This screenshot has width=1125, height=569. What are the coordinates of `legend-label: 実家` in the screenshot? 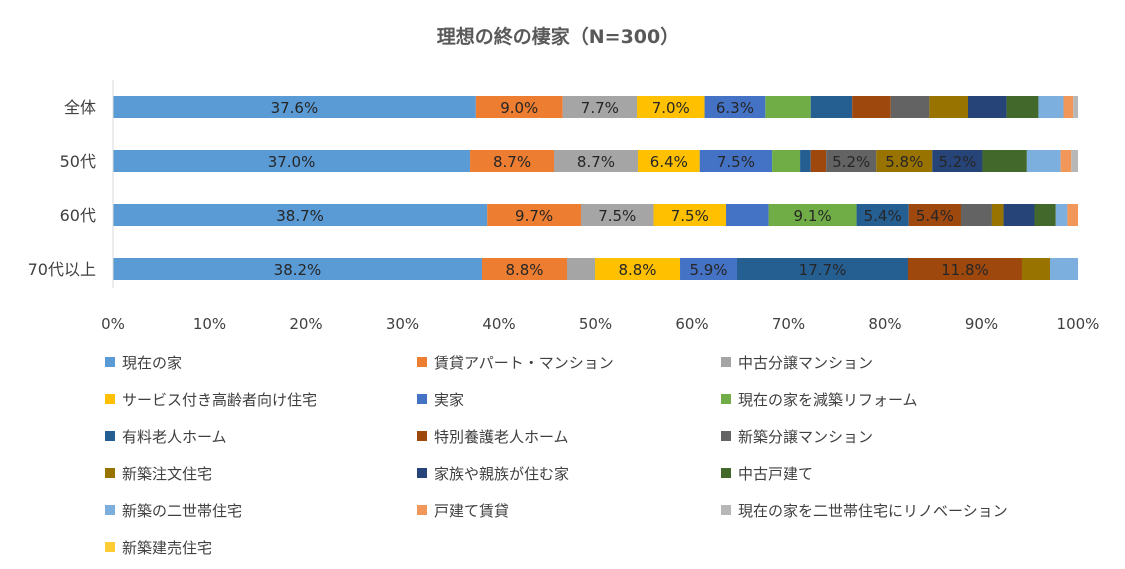 It's located at (449, 400).